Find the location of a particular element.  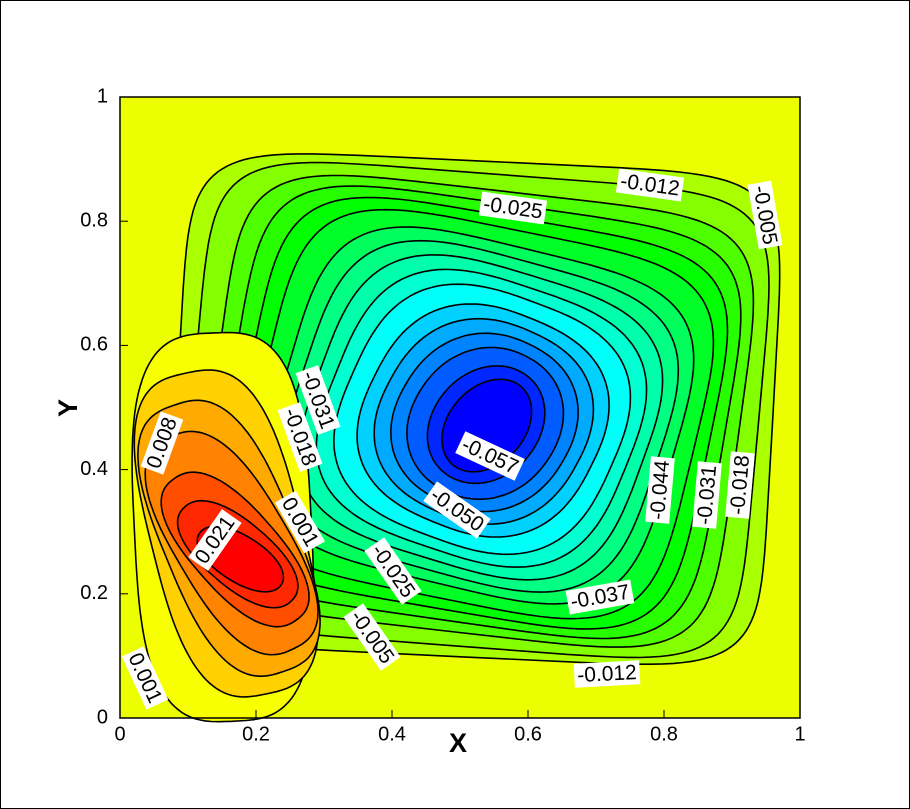

y-tick-label: 1 is located at coordinates (102, 96).